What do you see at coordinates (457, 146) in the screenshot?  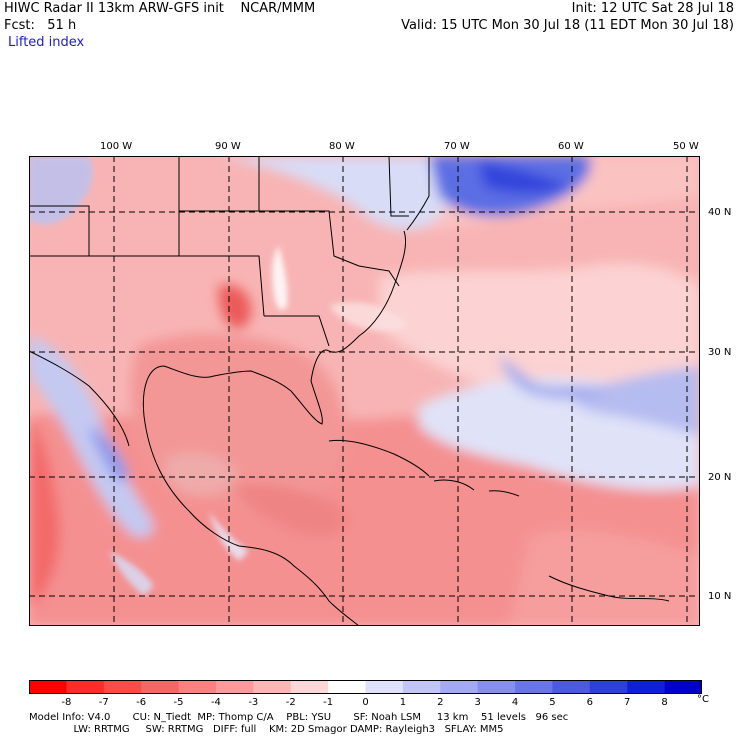 I see `lon-label: 70 W` at bounding box center [457, 146].